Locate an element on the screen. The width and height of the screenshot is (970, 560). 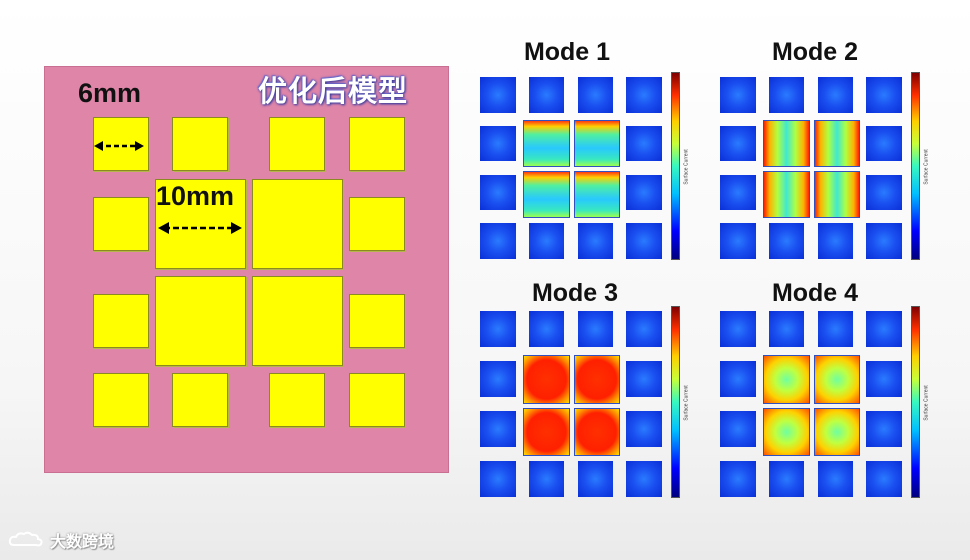
mode-3-current-map: Surface Current is located at coordinates (582, 404).